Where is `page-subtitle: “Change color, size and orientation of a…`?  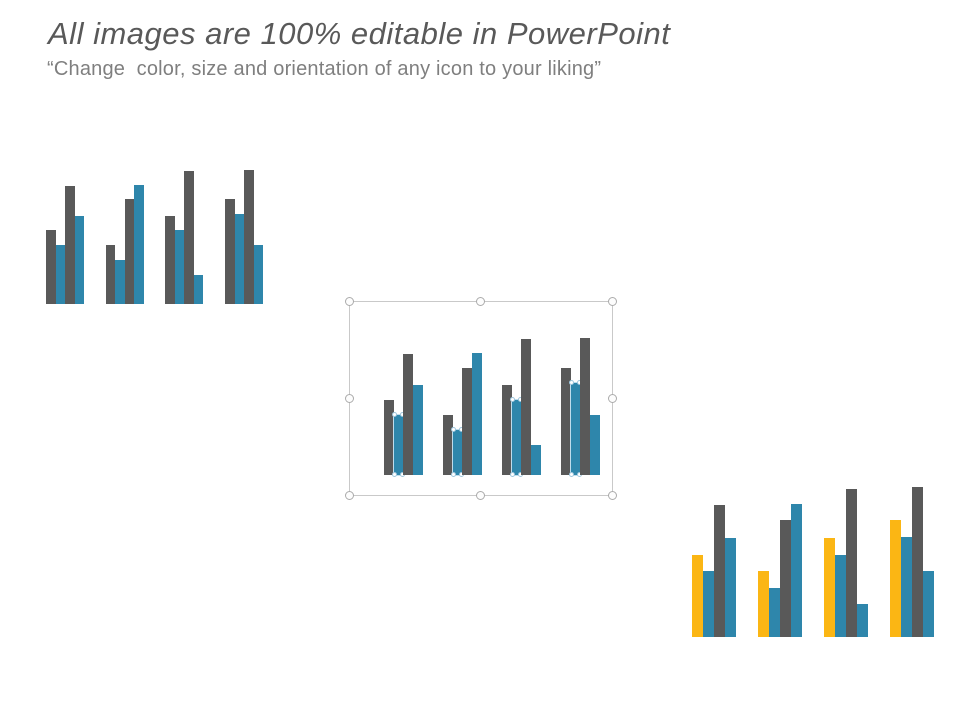 page-subtitle: “Change color, size and orientation of a… is located at coordinates (324, 69).